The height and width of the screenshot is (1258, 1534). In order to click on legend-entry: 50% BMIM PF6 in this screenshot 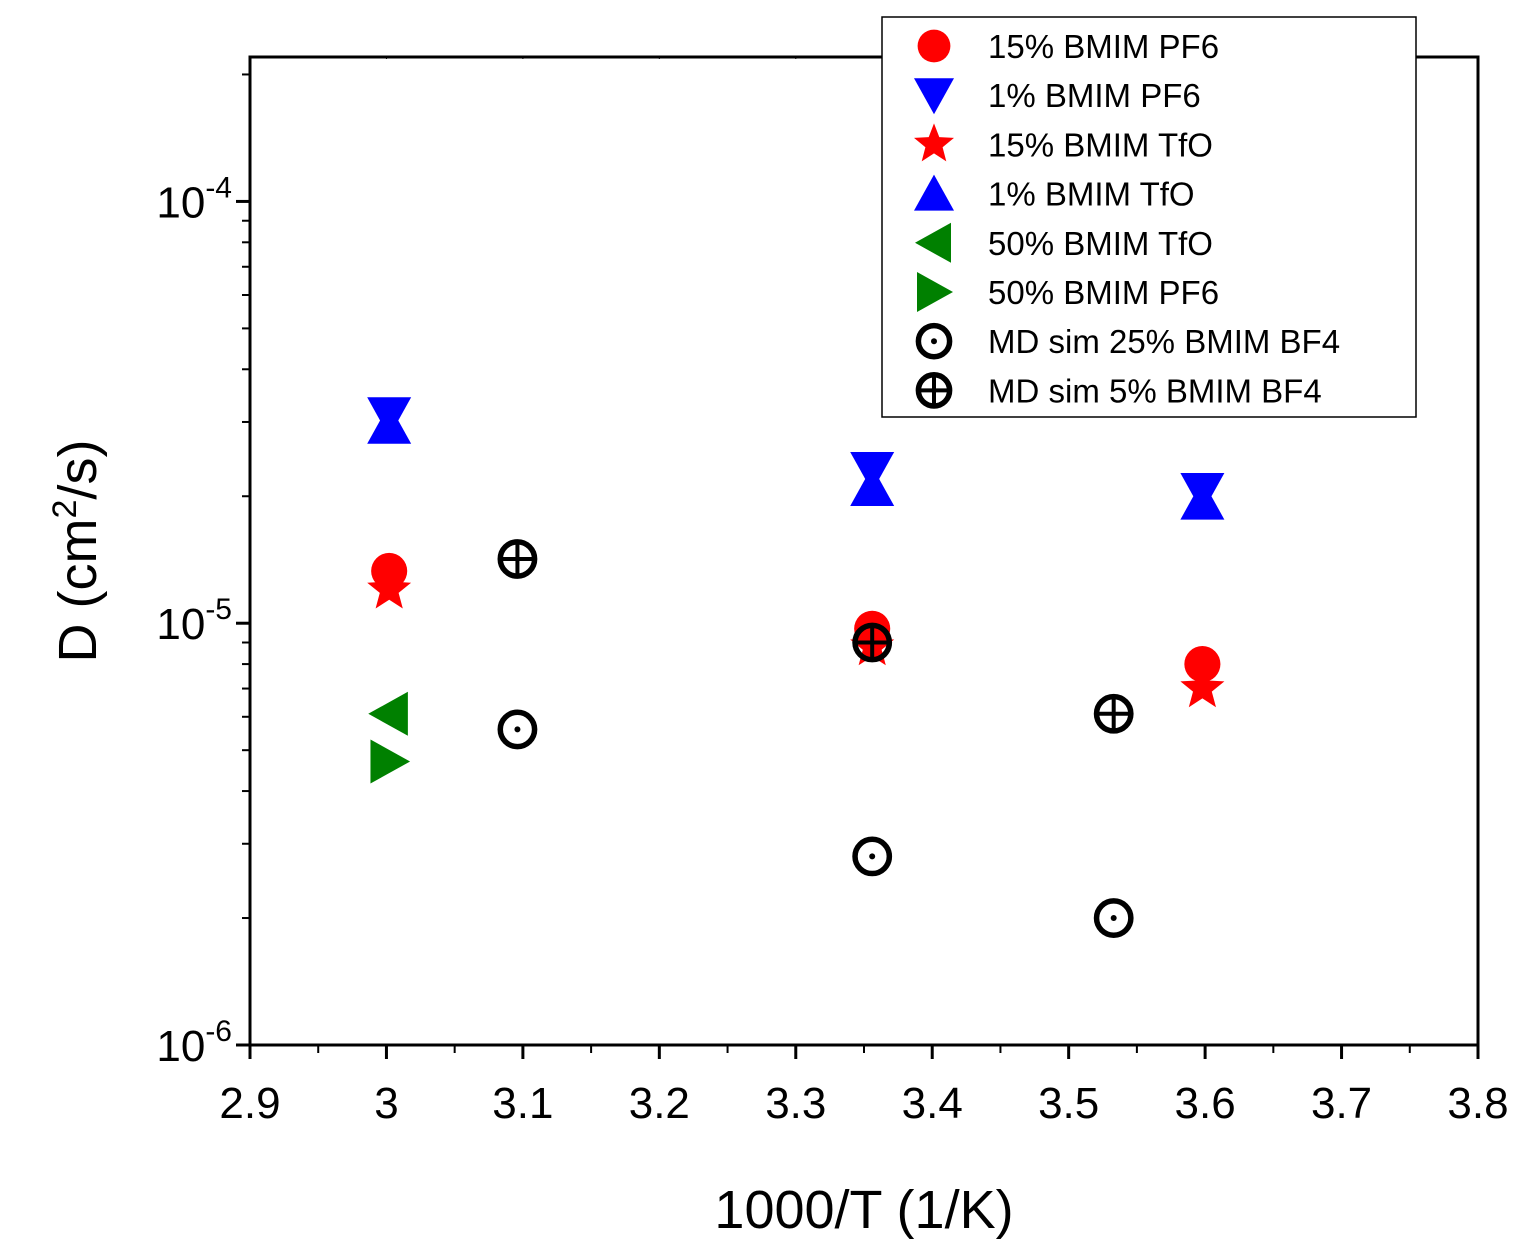, I will do `click(1068, 292)`.